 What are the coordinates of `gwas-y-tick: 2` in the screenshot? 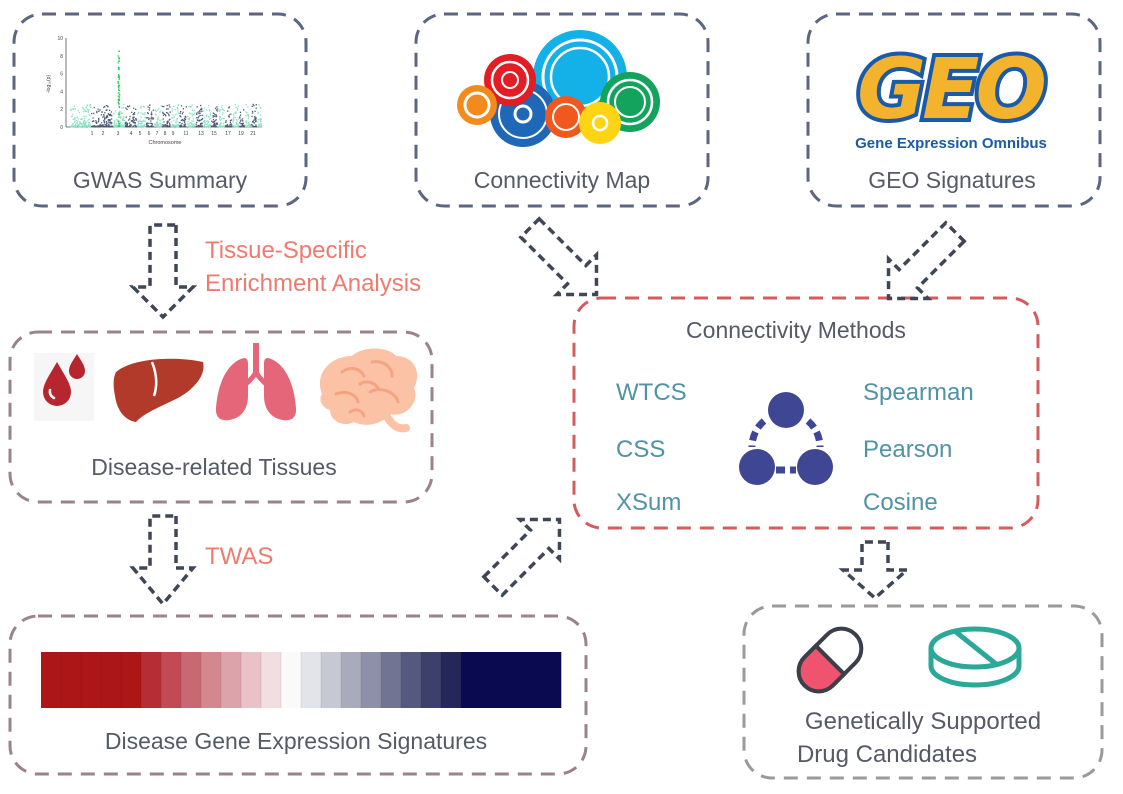 It's located at (61, 110).